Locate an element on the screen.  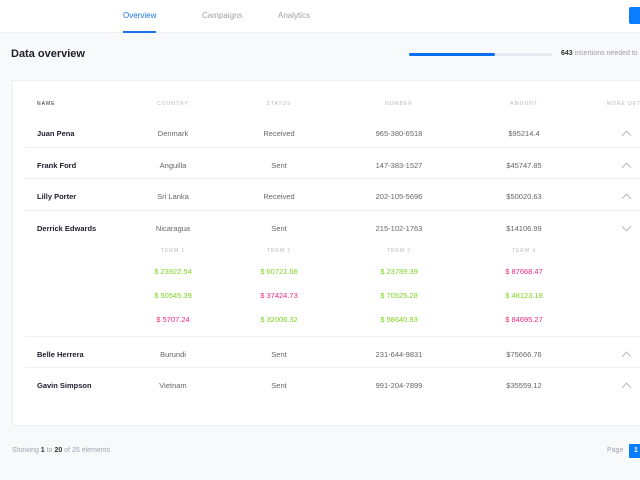
term-value: $ 48123.18 is located at coordinates (524, 295).